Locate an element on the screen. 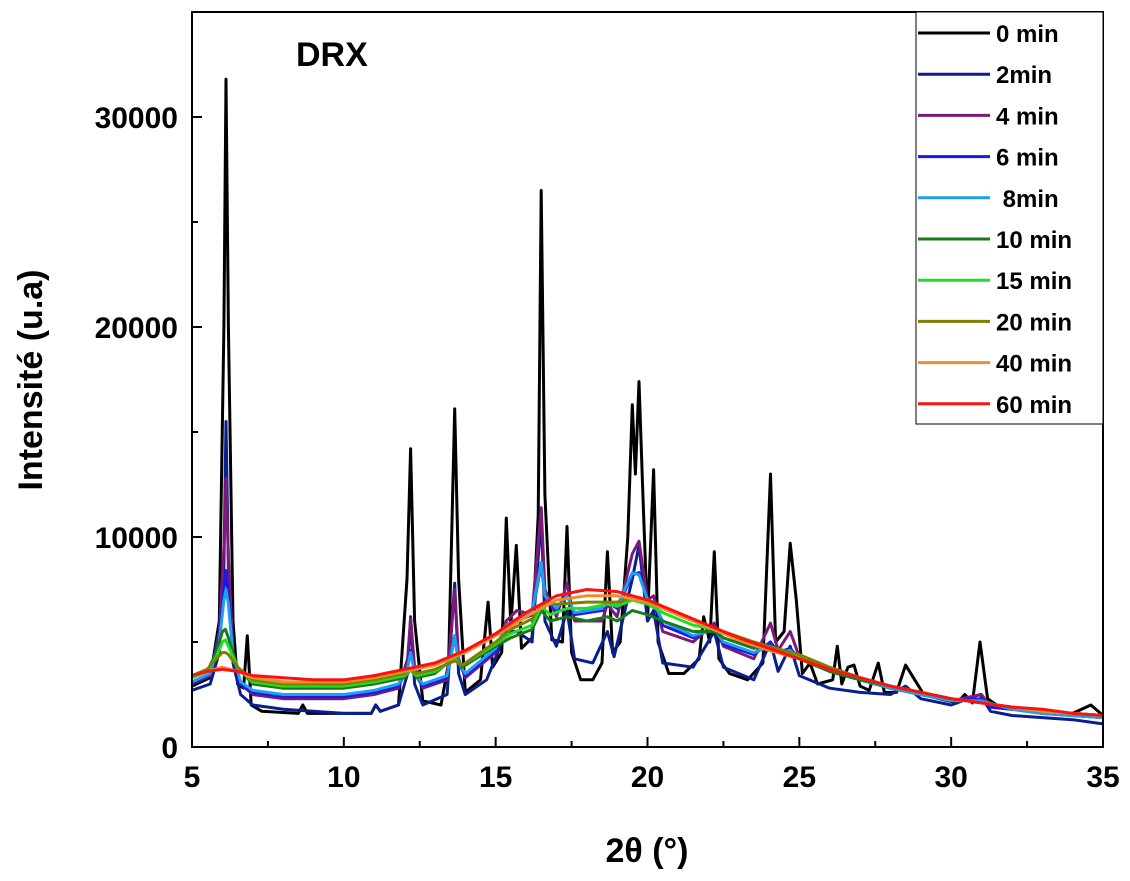  legend-box is located at coordinates (1009, 218).